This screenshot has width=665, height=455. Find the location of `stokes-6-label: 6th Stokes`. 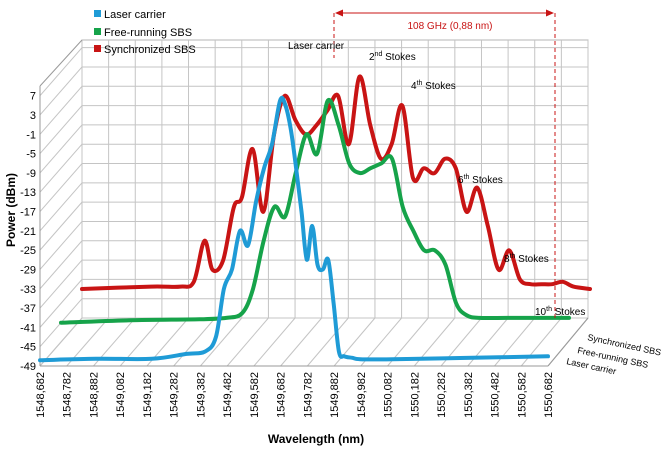

stokes-6-label: 6th Stokes is located at coordinates (480, 180).